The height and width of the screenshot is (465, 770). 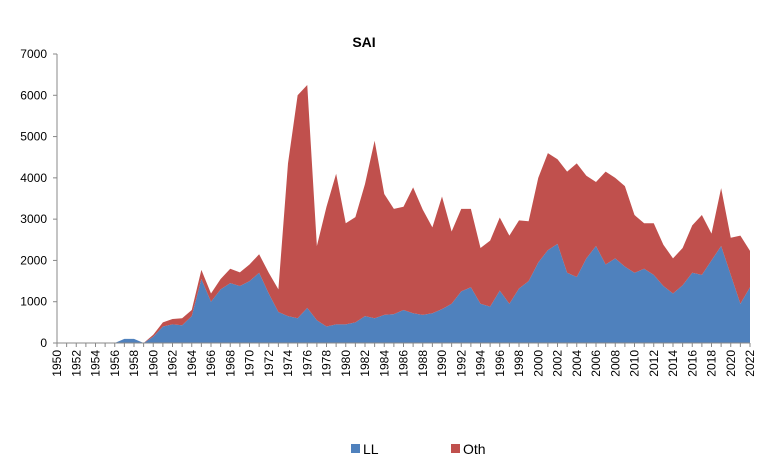 What do you see at coordinates (418, 449) in the screenshot?
I see `legend: LL Oth` at bounding box center [418, 449].